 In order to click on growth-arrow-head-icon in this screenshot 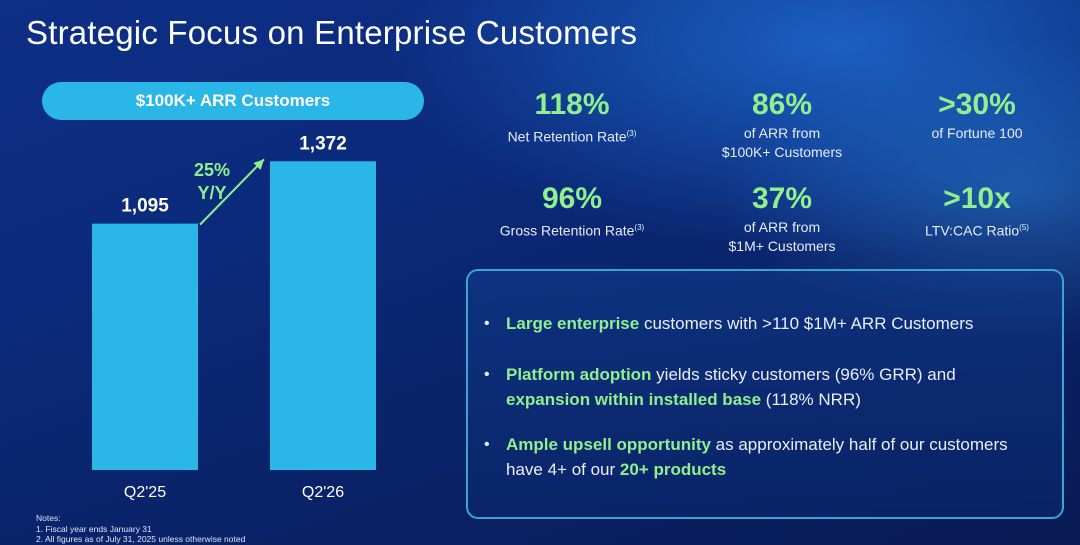, I will do `click(258, 164)`.